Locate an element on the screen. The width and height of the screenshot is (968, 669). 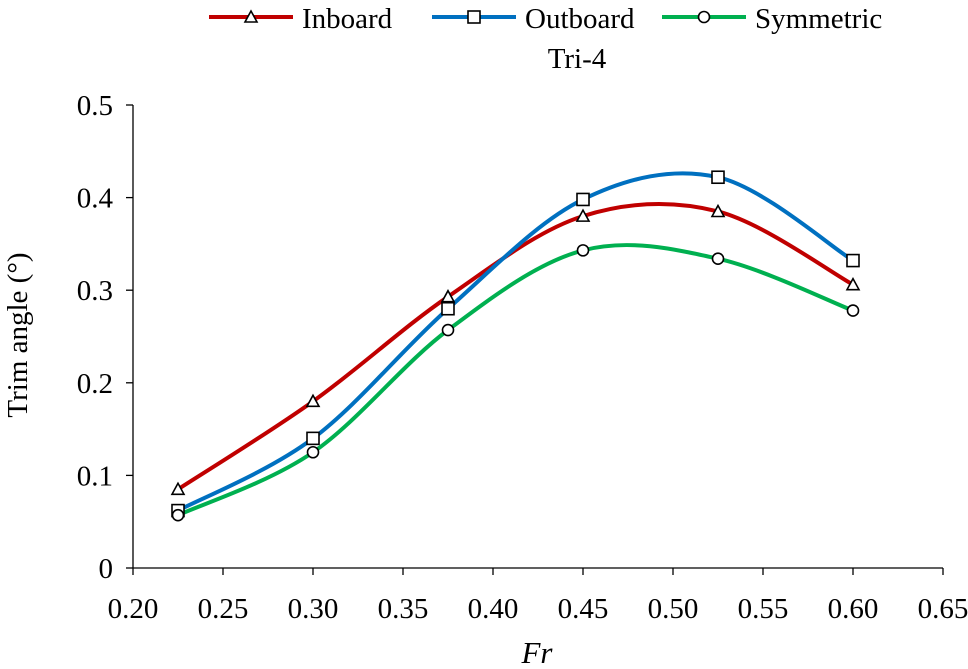
x-tick-label: 0.55 is located at coordinates (763, 609).